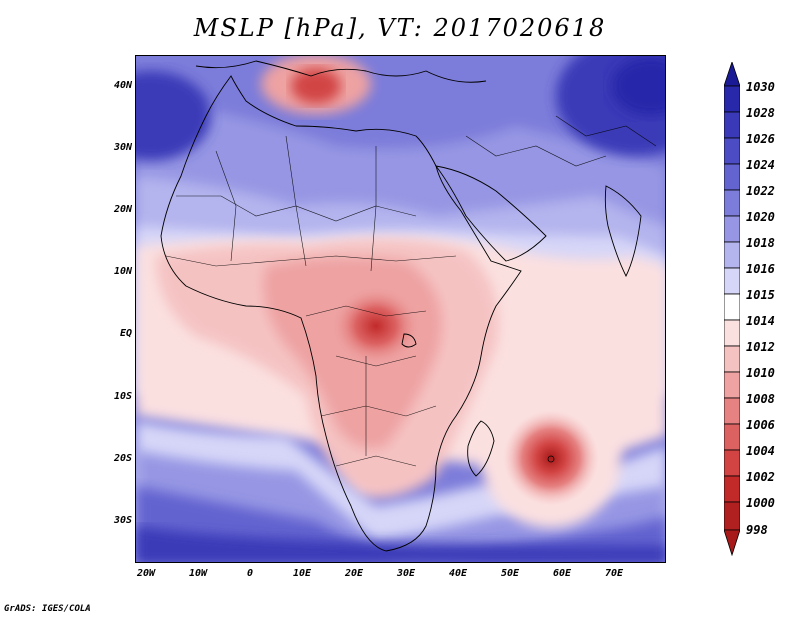 Image resolution: width=800 pixels, height=618 pixels. Describe the element at coordinates (760, 113) in the screenshot. I see `colorbar-label-1028: 1028` at that location.